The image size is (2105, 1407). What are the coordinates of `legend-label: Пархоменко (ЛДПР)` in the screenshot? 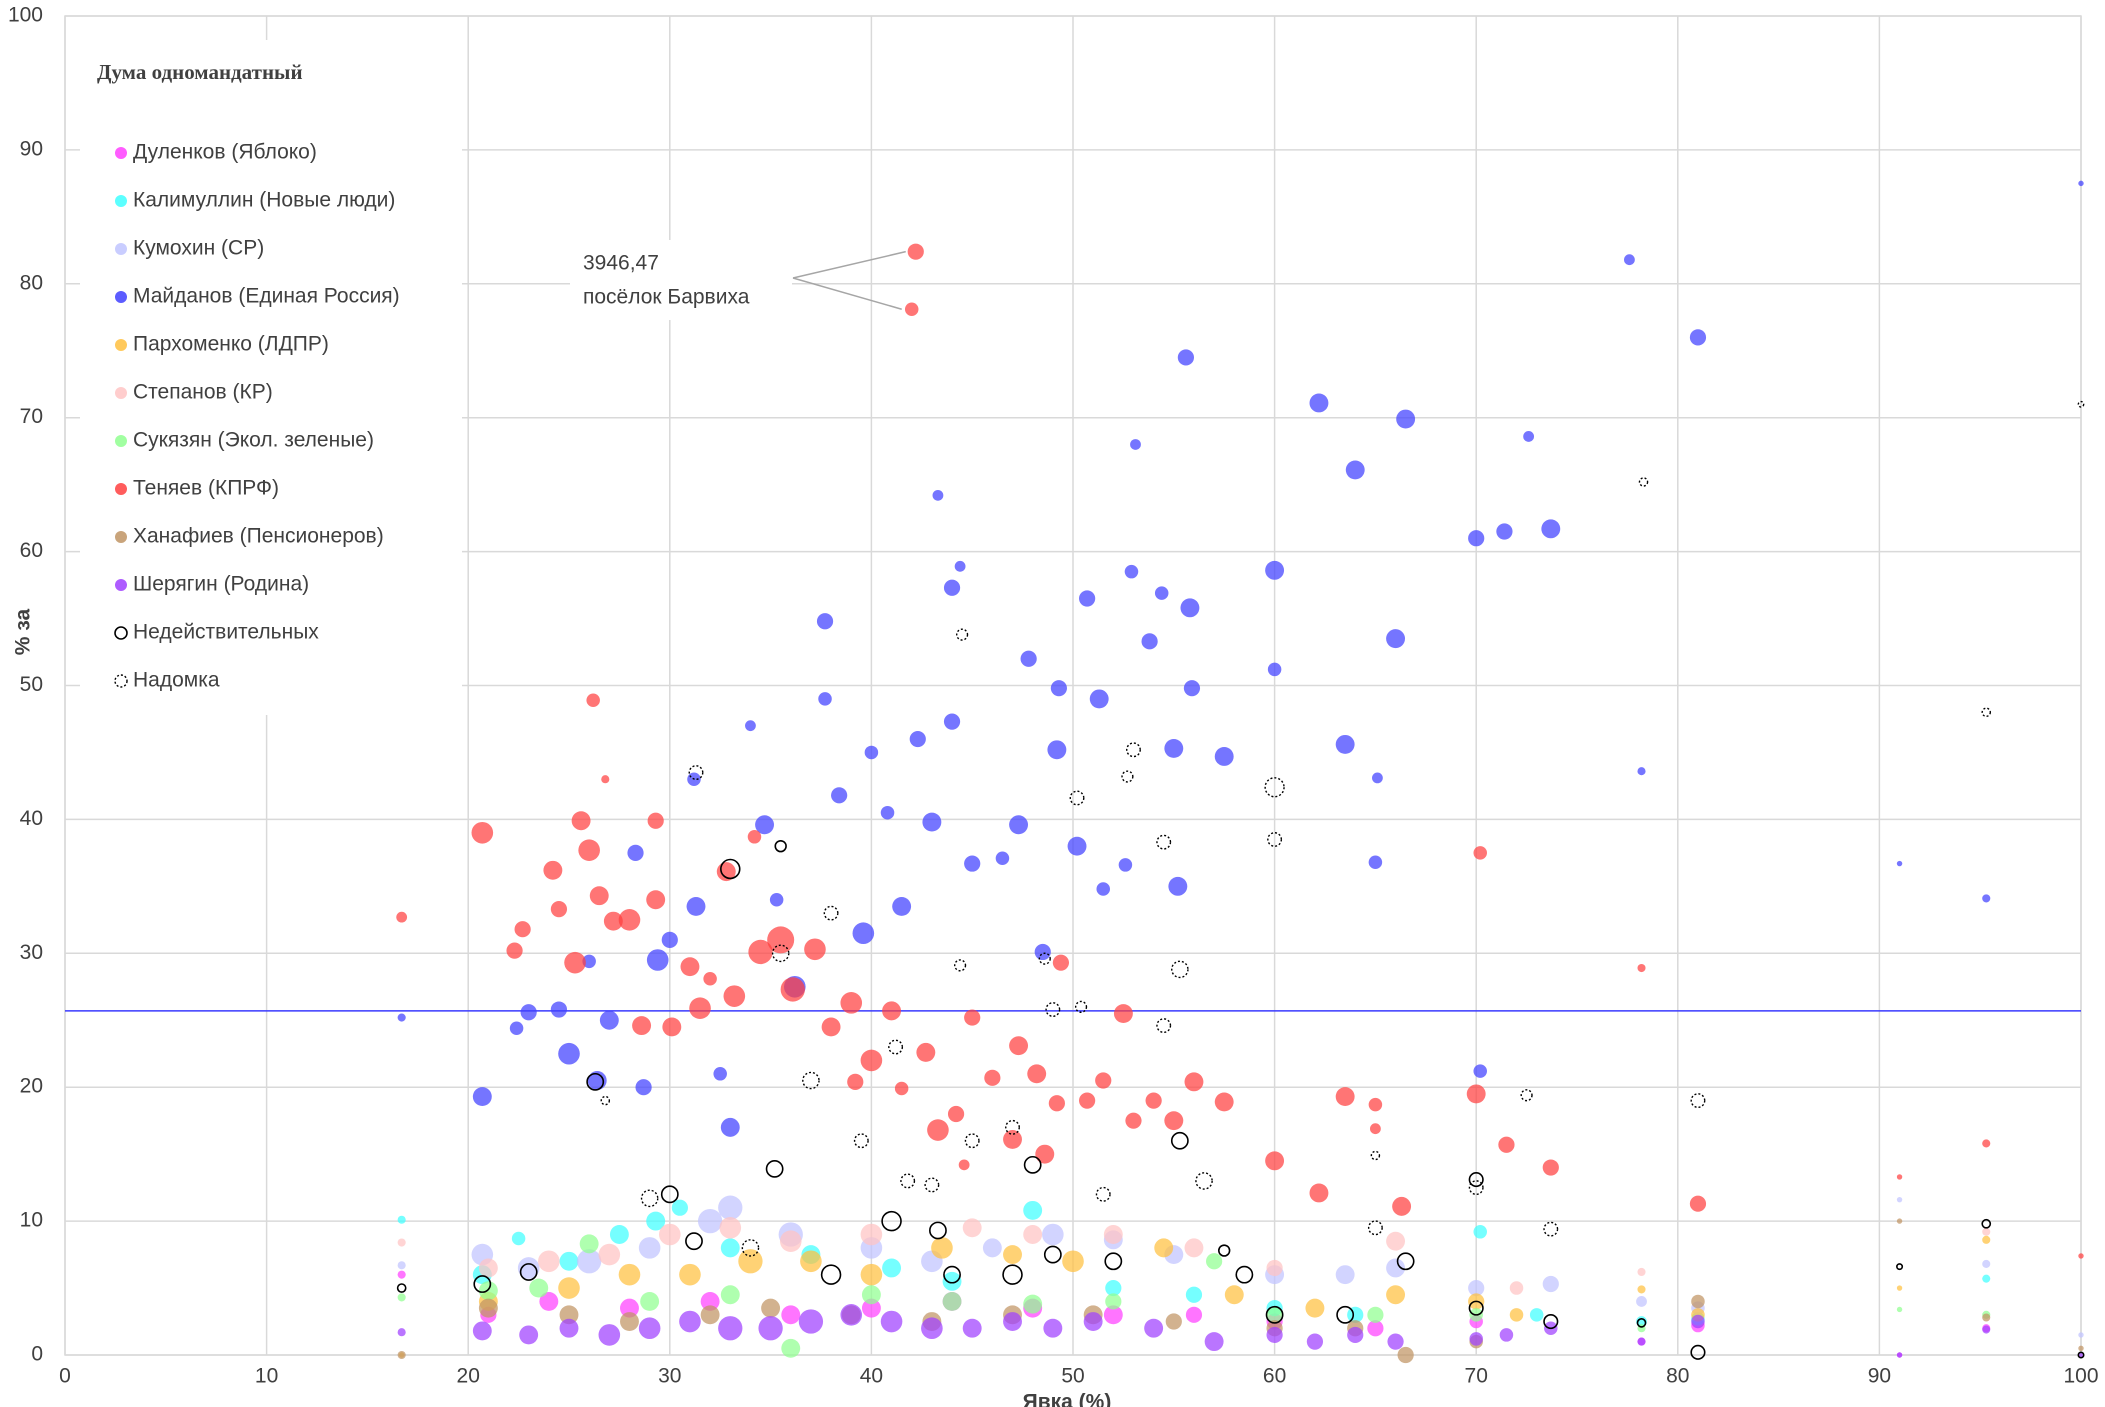 It's located at (231, 344).